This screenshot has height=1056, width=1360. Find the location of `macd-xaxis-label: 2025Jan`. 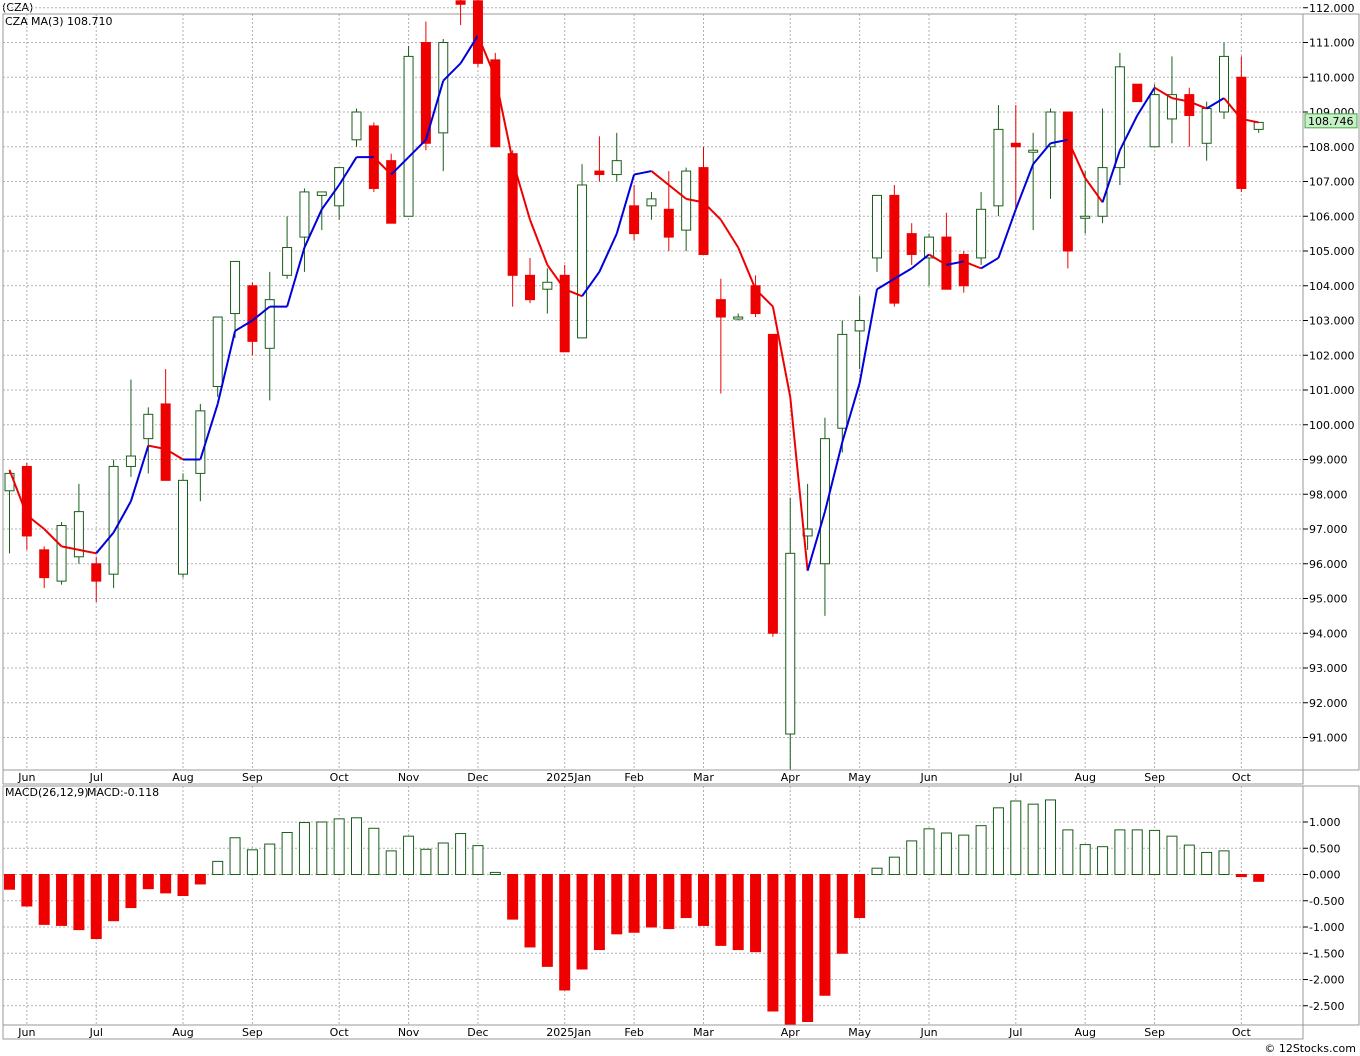

macd-xaxis-label: 2025Jan is located at coordinates (568, 1032).